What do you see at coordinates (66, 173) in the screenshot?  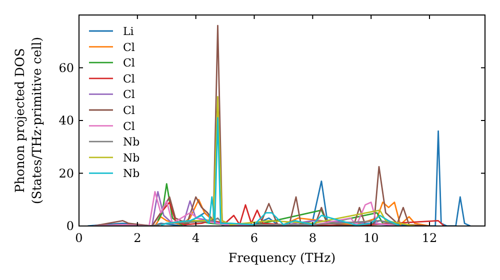 I see `y-tick-label: 20` at bounding box center [66, 173].